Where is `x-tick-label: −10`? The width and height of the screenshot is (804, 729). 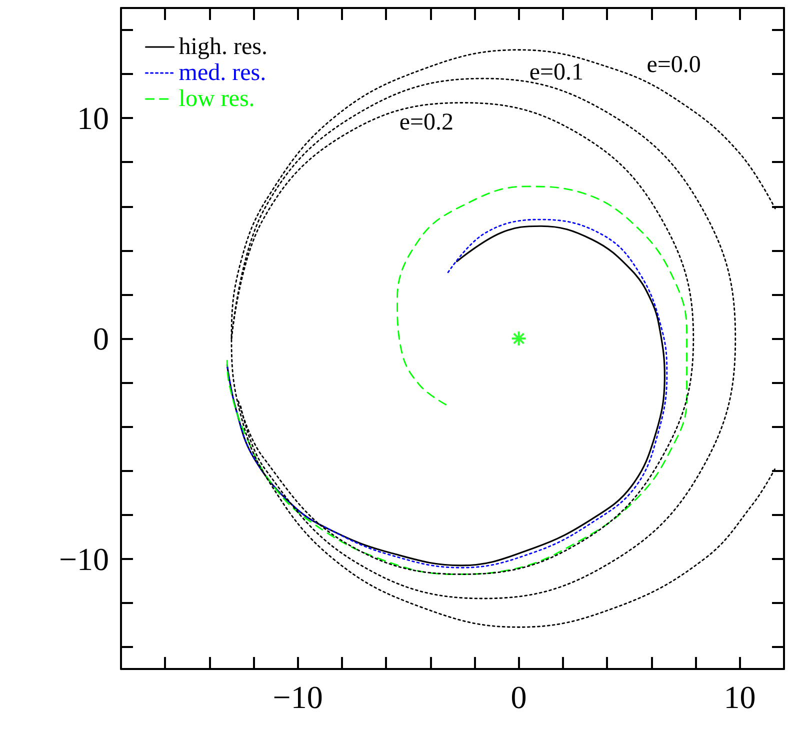
x-tick-label: −10 is located at coordinates (297, 697).